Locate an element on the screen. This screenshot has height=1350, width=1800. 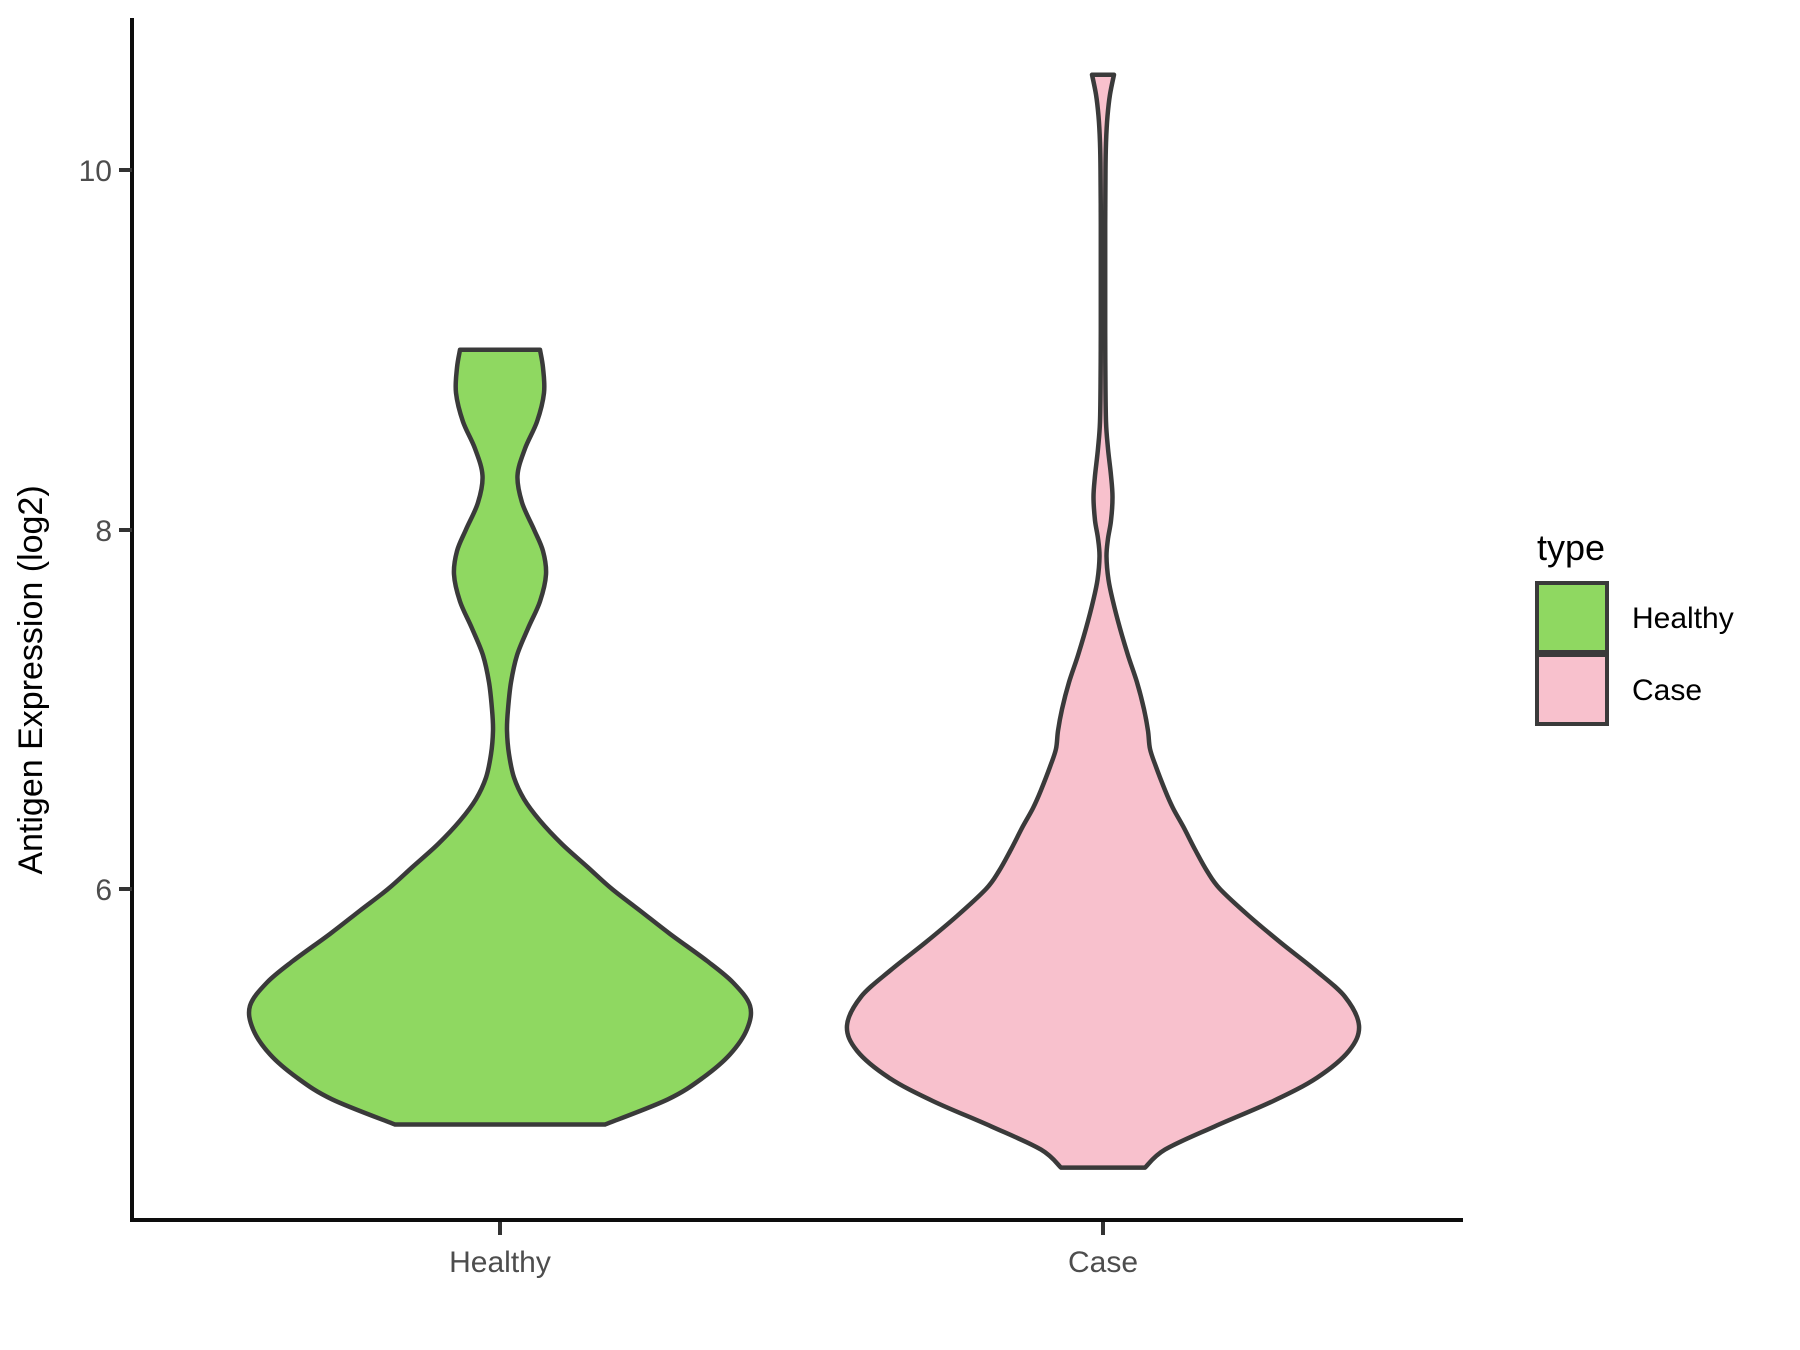
x-tick-label-healthy: Healthy is located at coordinates (500, 1262).